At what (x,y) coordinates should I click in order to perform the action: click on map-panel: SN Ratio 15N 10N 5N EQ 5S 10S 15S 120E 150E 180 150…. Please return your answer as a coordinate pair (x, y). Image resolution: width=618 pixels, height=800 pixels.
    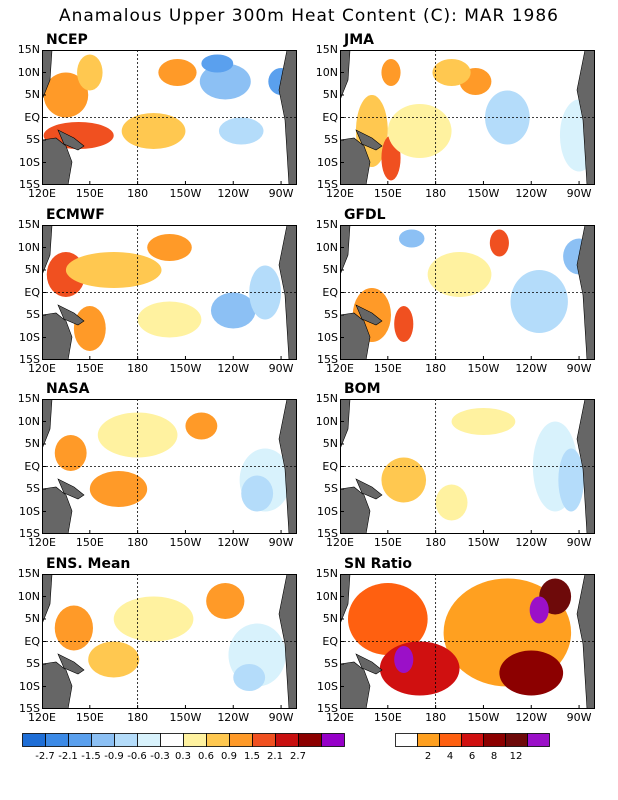
    Looking at the image, I should click on (453, 642).